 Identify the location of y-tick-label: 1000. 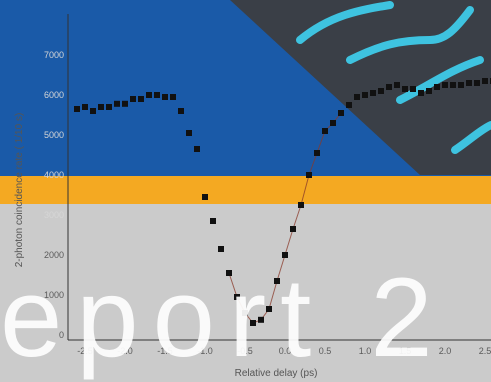
(54, 295).